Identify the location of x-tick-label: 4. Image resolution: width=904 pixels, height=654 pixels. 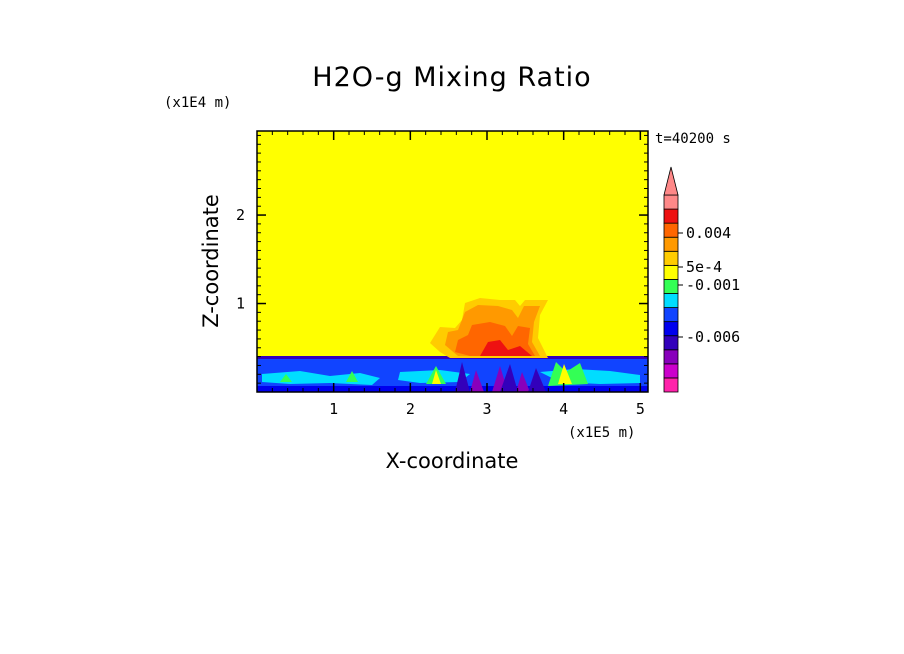
(563, 409).